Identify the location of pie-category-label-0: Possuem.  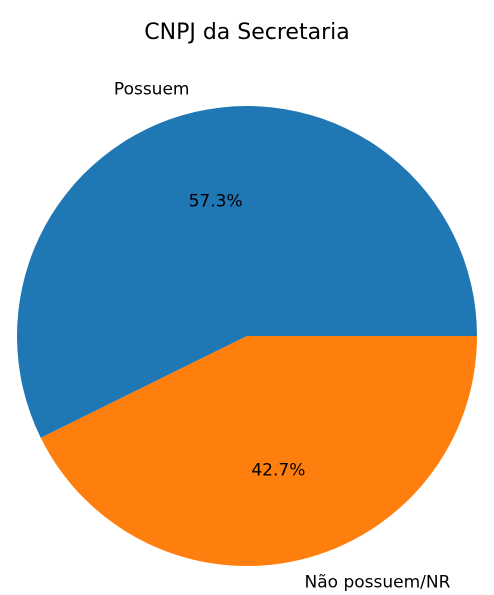
(152, 90).